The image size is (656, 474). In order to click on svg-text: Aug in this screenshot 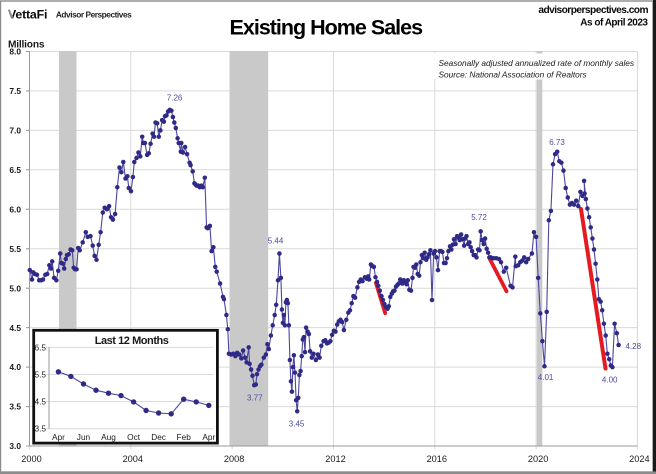, I will do `click(108, 437)`.